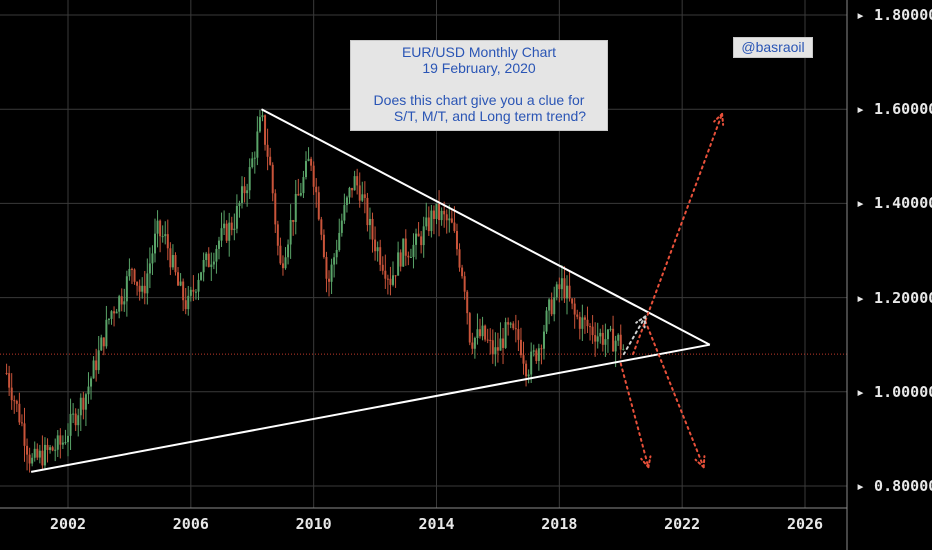 The image size is (932, 550). What do you see at coordinates (894, 391) in the screenshot?
I see `y-tick-label: ▸ 1.00000` at bounding box center [894, 391].